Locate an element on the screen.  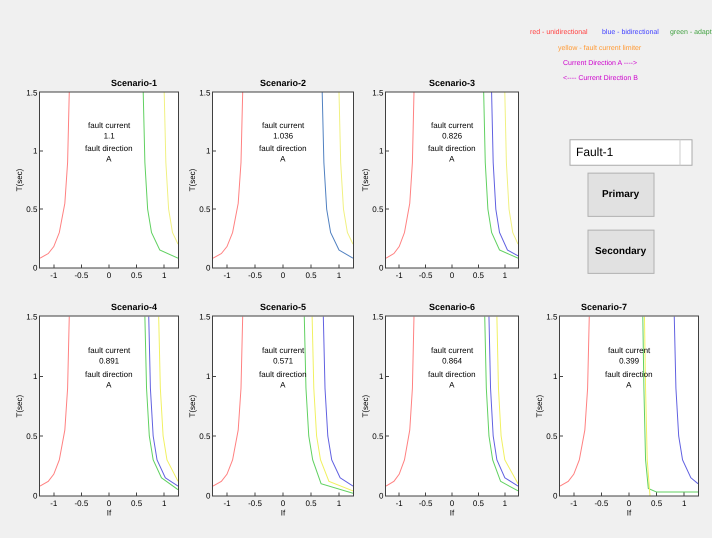
annotation: fault current 0.891 is located at coordinates (110, 356).